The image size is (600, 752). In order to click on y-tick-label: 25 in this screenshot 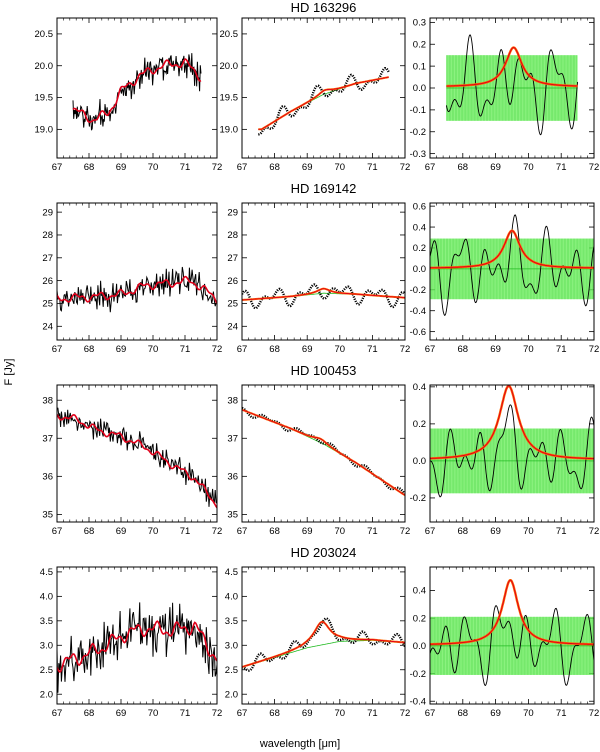, I will do `click(232, 304)`.